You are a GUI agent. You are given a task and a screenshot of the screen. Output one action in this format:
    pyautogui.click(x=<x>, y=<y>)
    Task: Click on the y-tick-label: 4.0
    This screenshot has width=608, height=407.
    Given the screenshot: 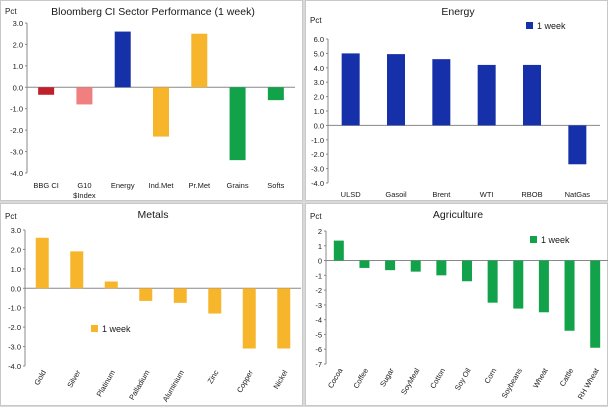 What is the action you would take?
    pyautogui.click(x=319, y=68)
    